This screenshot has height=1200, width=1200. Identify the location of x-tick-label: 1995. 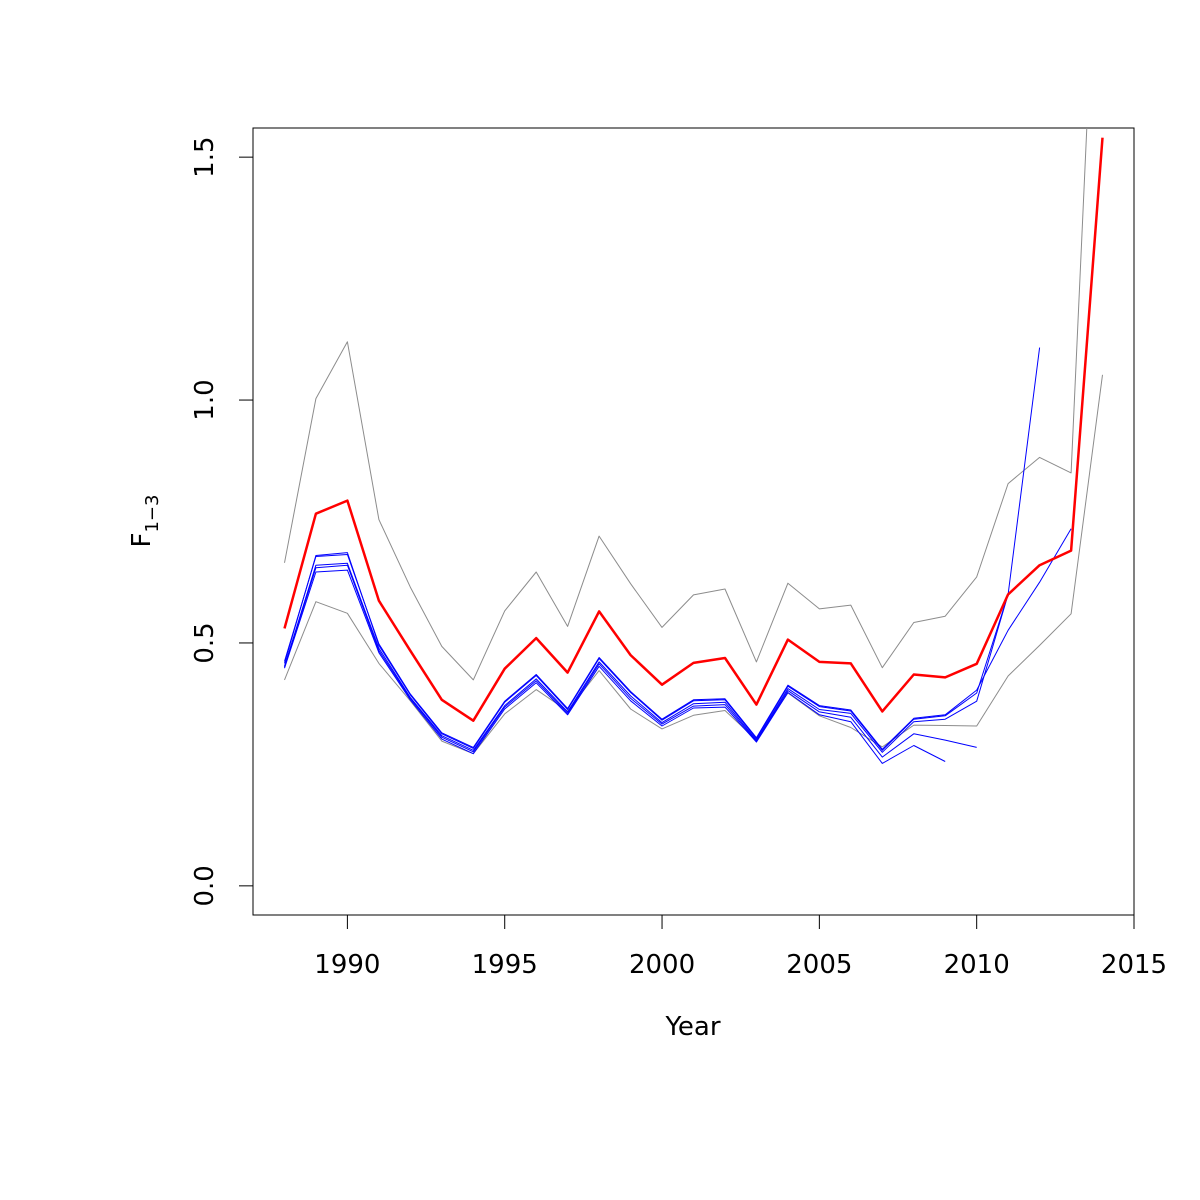
(505, 965).